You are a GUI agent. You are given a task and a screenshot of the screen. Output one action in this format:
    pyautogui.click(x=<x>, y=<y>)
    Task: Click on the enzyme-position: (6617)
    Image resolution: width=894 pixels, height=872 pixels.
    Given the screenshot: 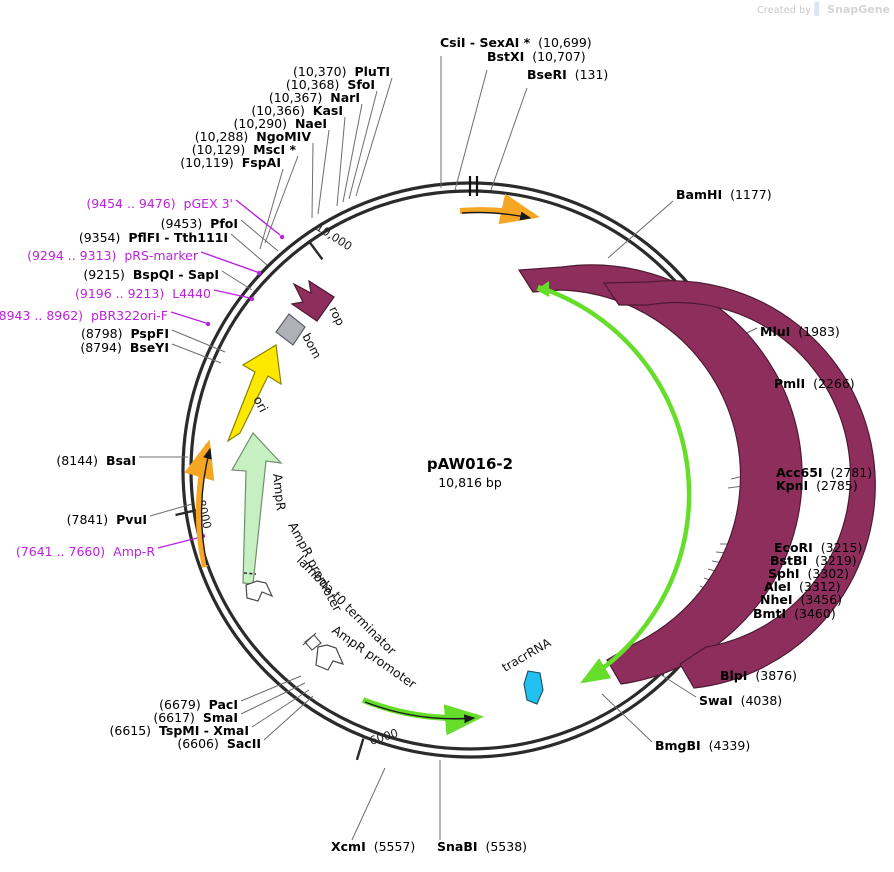 What is the action you would take?
    pyautogui.click(x=174, y=717)
    